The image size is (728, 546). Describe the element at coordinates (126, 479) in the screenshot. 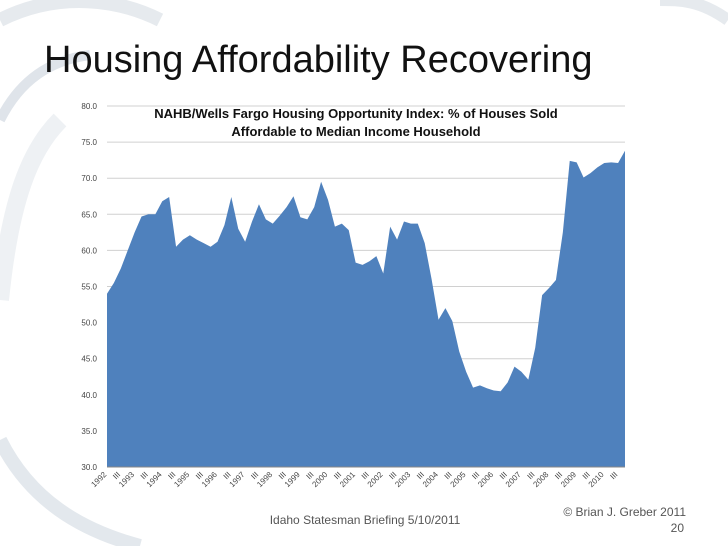

I see `x-tick-label: 1993` at that location.